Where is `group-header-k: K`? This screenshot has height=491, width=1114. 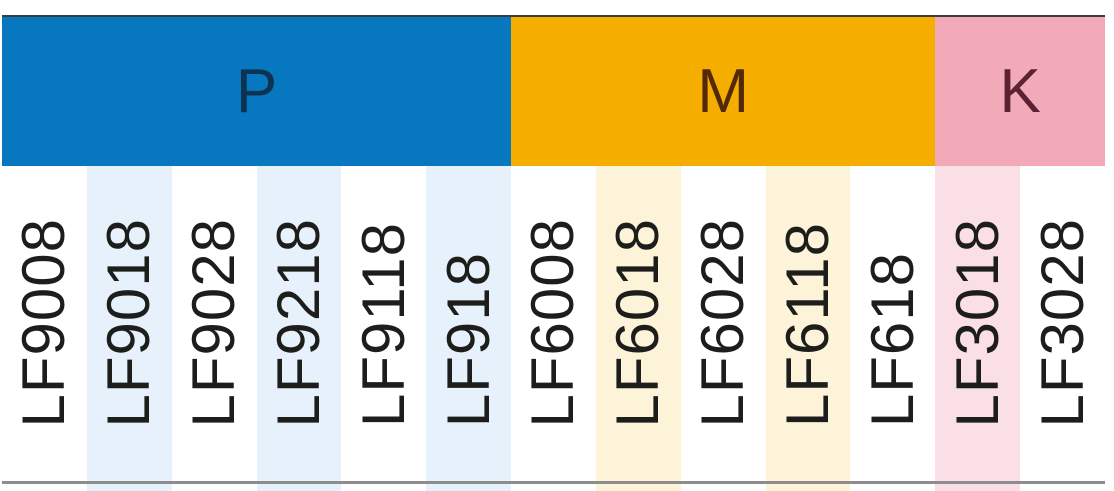
group-header-k: K is located at coordinates (1020, 91).